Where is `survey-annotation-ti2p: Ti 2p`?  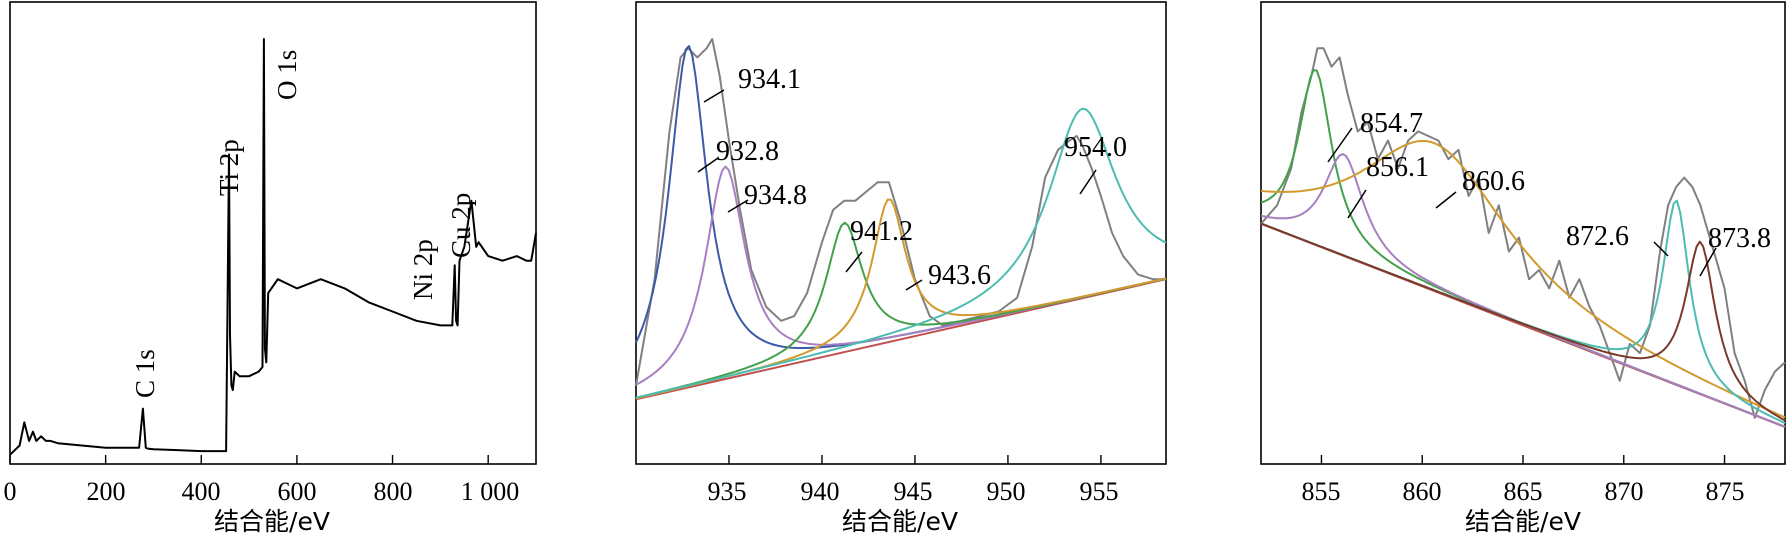 survey-annotation-ti2p: Ti 2p is located at coordinates (229, 167).